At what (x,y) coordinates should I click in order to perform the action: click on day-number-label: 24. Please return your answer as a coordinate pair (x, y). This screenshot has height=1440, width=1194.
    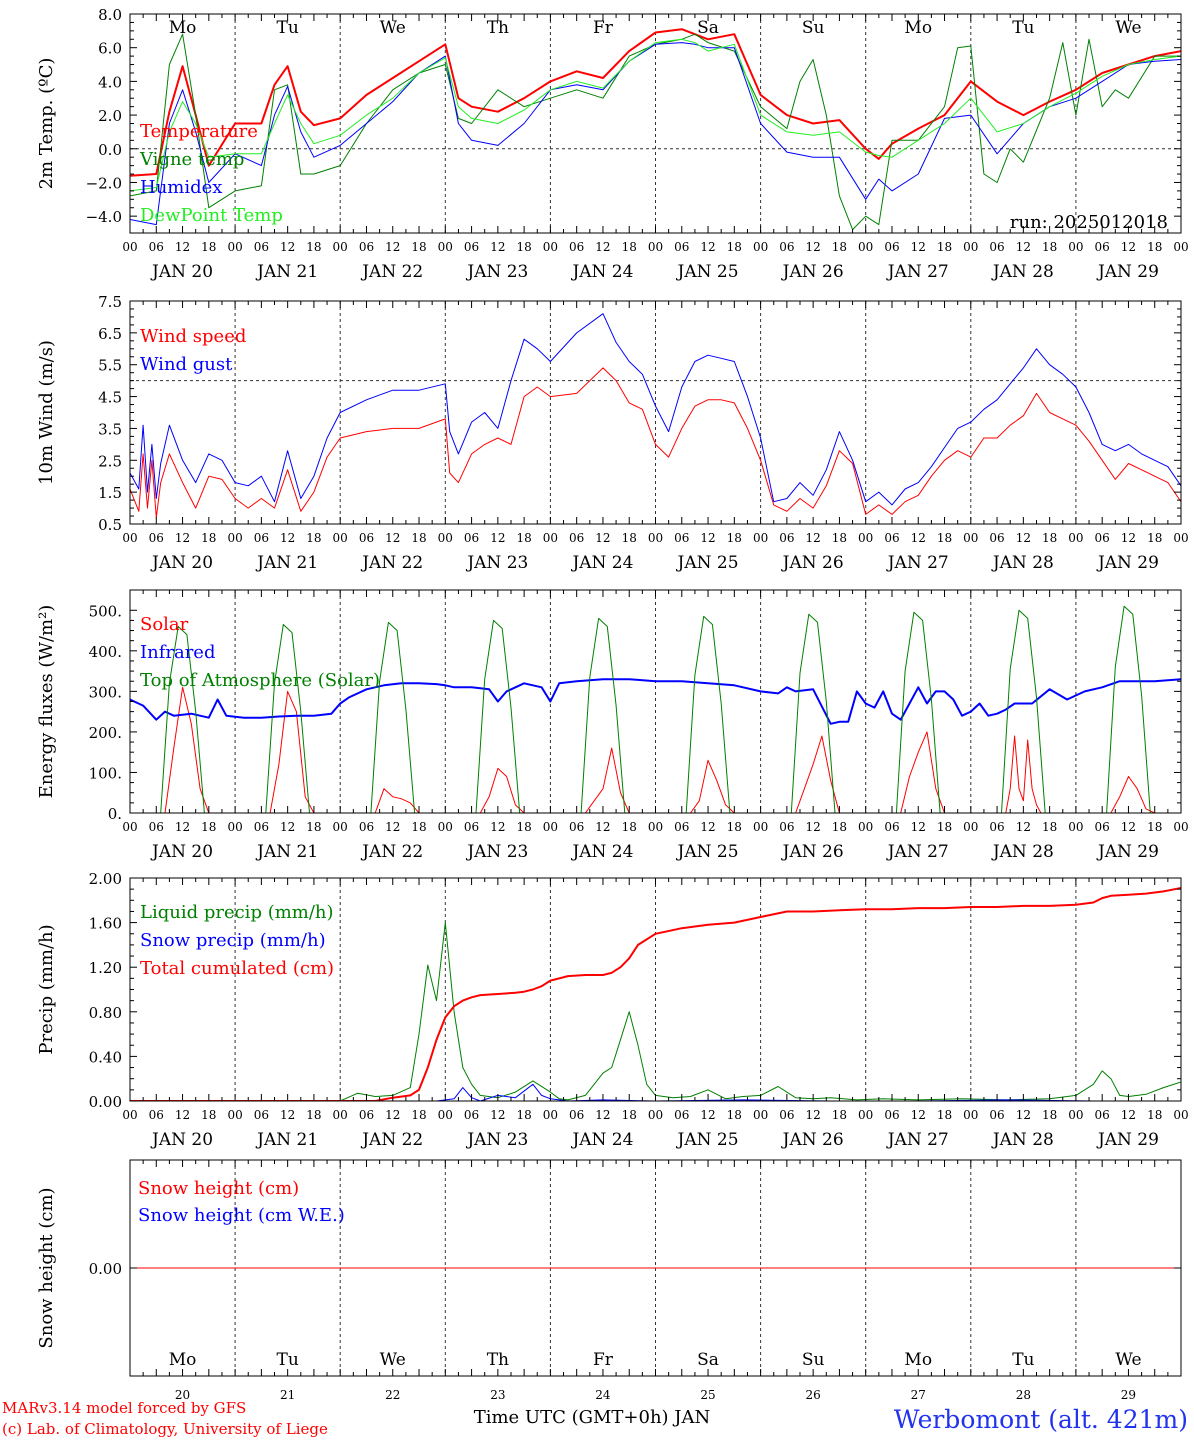
    Looking at the image, I should click on (603, 1395).